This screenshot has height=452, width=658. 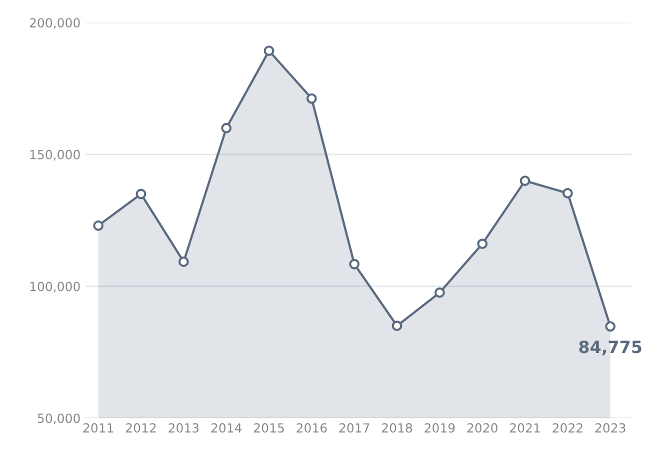 I want to click on x-tick-label: 2022, so click(x=567, y=428).